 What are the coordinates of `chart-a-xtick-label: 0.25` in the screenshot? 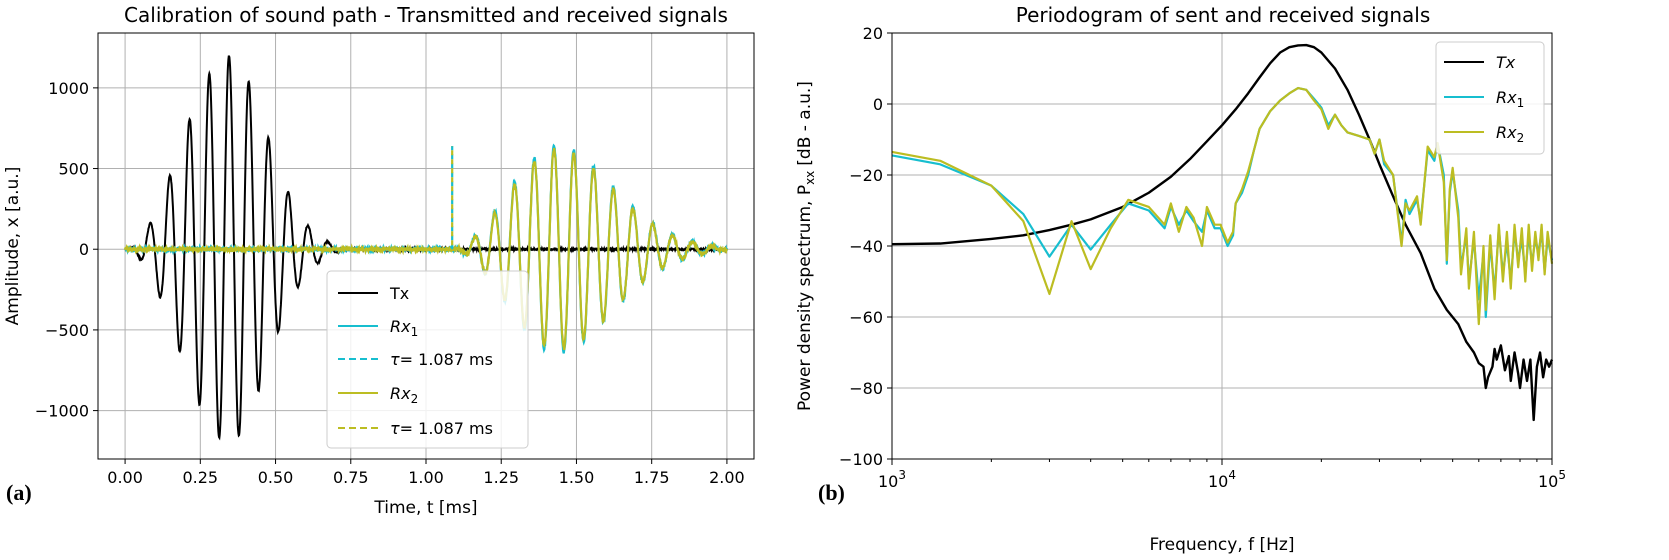 It's located at (200, 477).